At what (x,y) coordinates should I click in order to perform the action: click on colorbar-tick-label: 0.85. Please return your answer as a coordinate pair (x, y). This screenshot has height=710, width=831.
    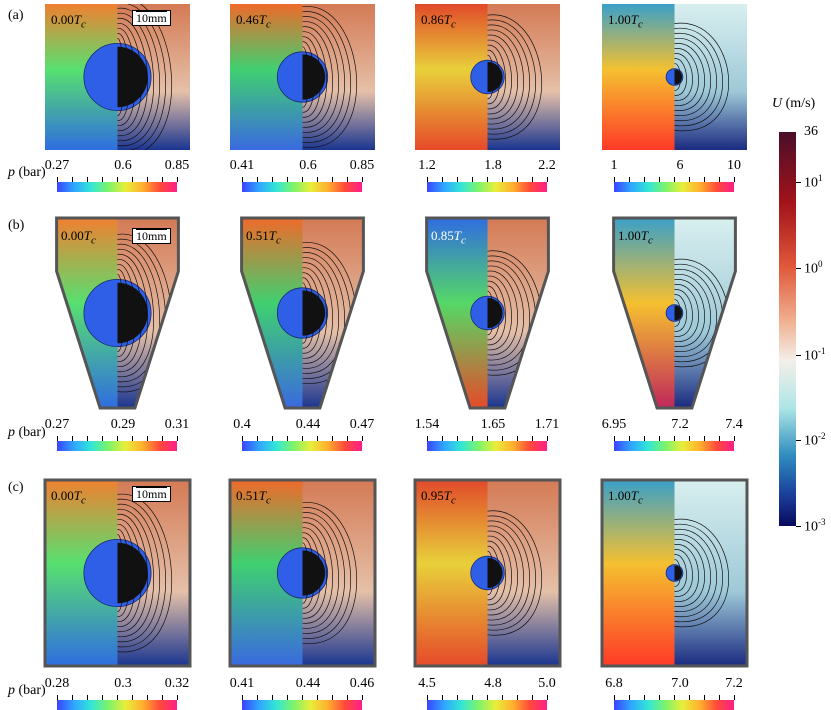
    Looking at the image, I should click on (177, 165).